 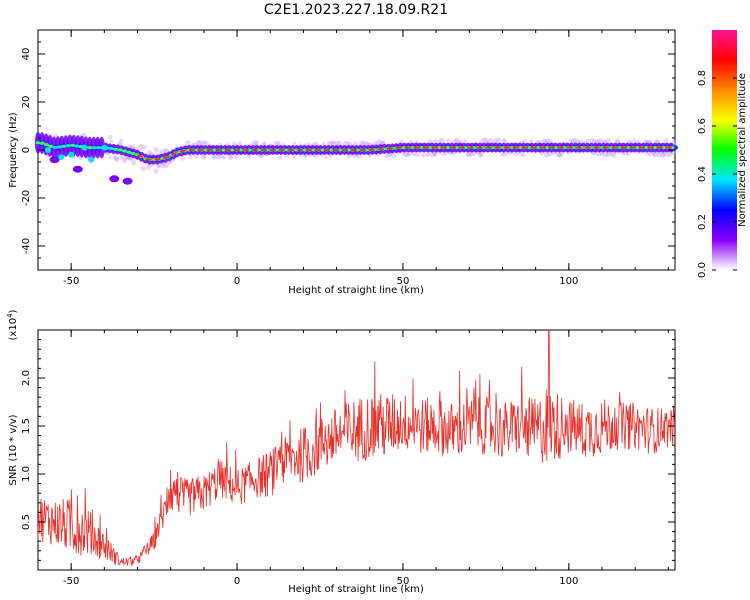 What do you see at coordinates (71, 581) in the screenshot?
I see `snr-x-tick-label: -50` at bounding box center [71, 581].